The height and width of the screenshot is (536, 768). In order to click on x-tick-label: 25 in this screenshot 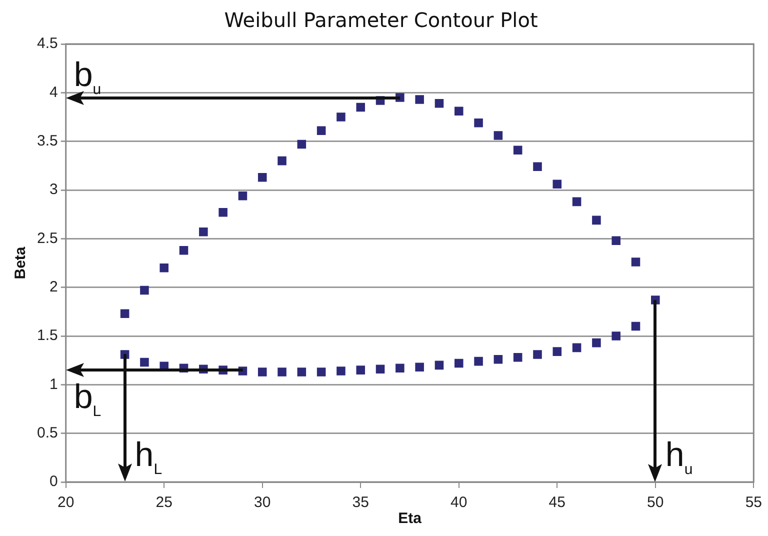, I will do `click(164, 503)`.